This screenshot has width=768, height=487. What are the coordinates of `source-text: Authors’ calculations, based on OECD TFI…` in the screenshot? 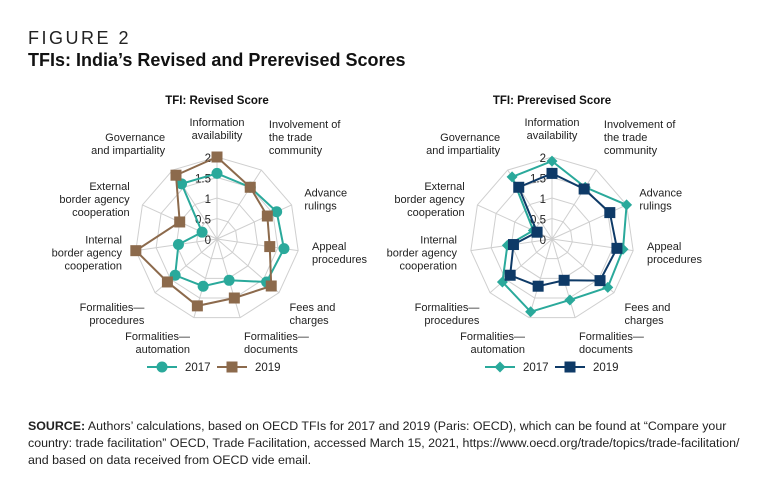 It's located at (384, 443).